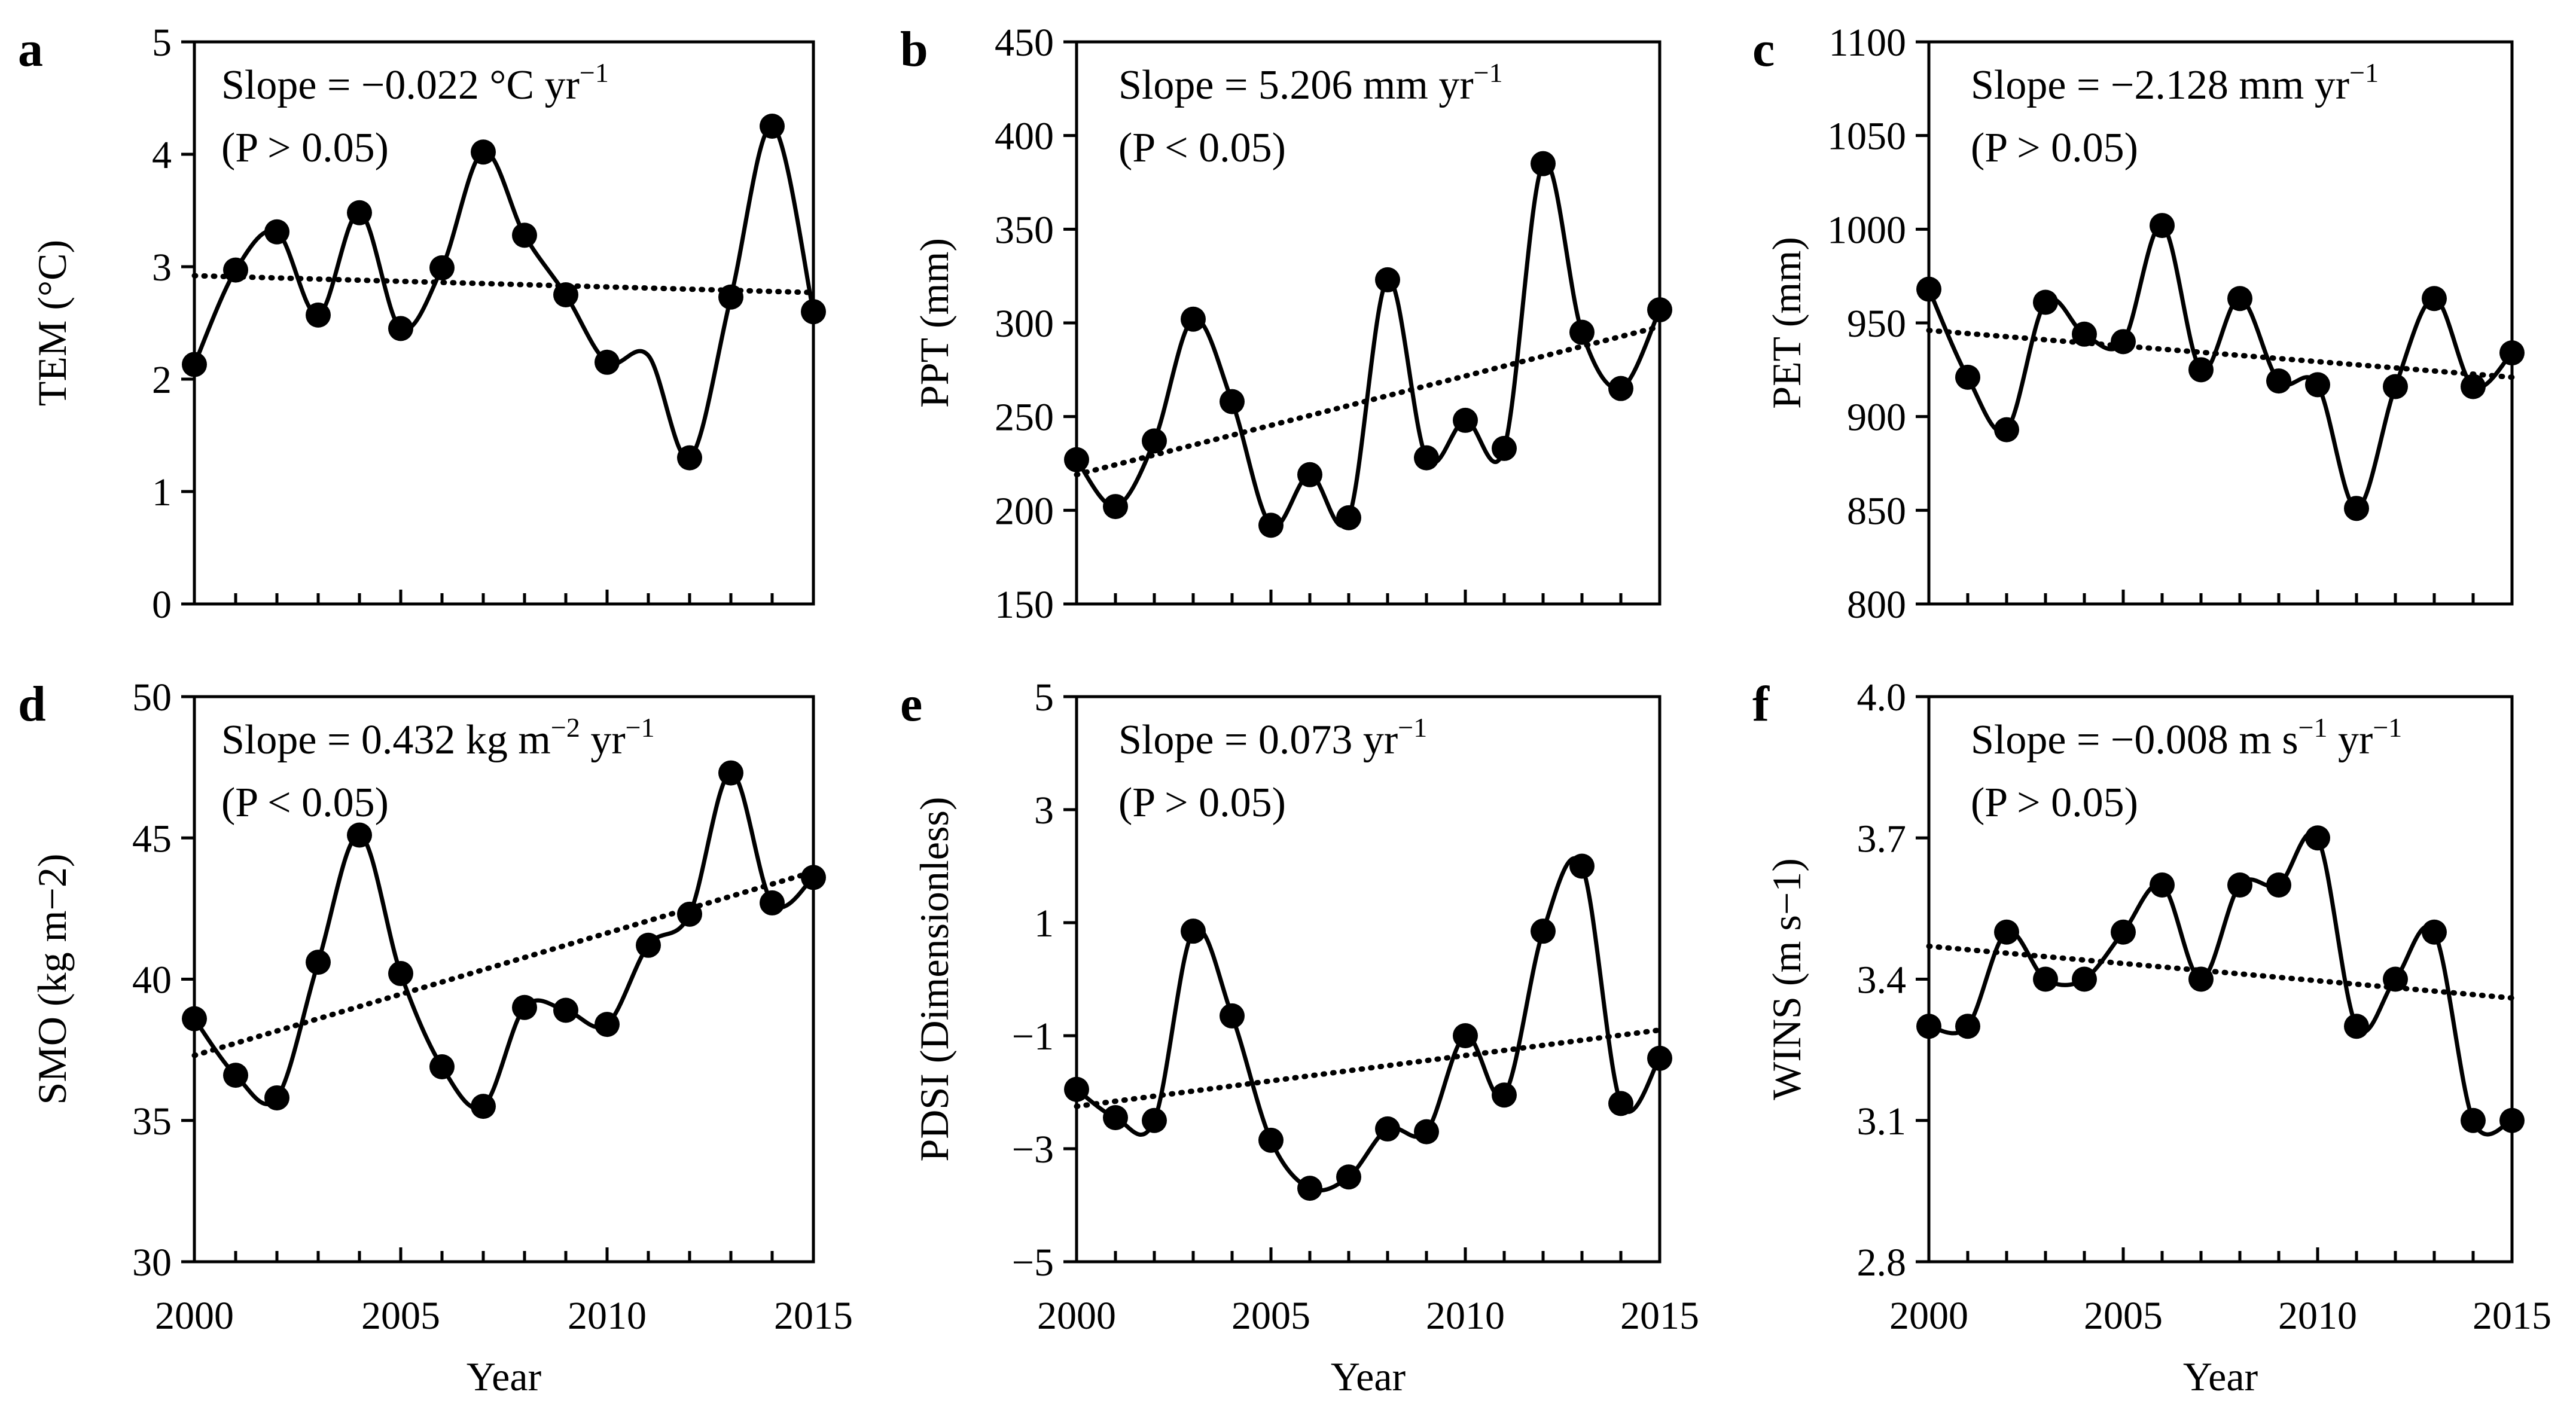  Describe the element at coordinates (934, 323) in the screenshot. I see `y-axis-label: PPT (mm)` at that location.